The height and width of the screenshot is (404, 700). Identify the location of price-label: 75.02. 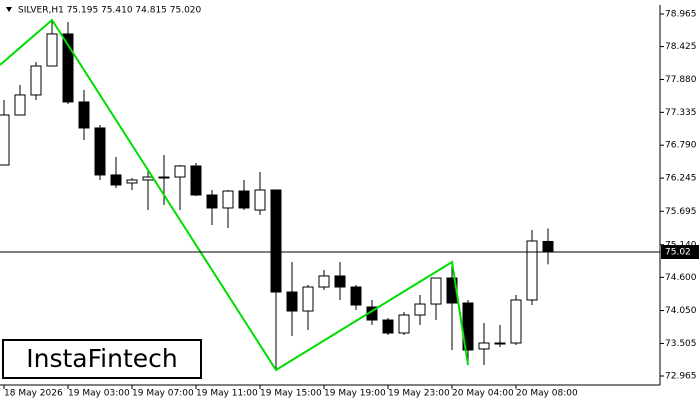
(678, 253).